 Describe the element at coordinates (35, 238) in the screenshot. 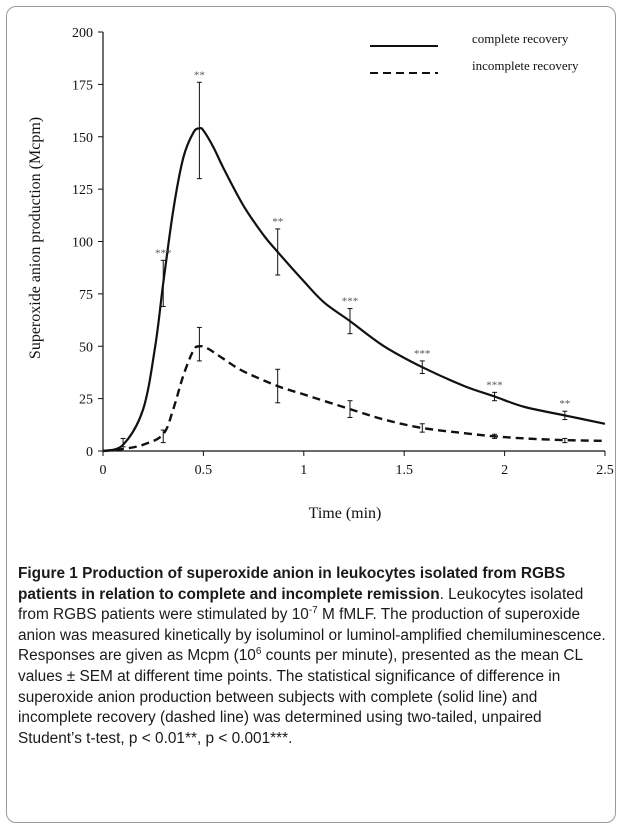

I see `y-axis-label: Superoxide anion production (Mcpm)` at that location.